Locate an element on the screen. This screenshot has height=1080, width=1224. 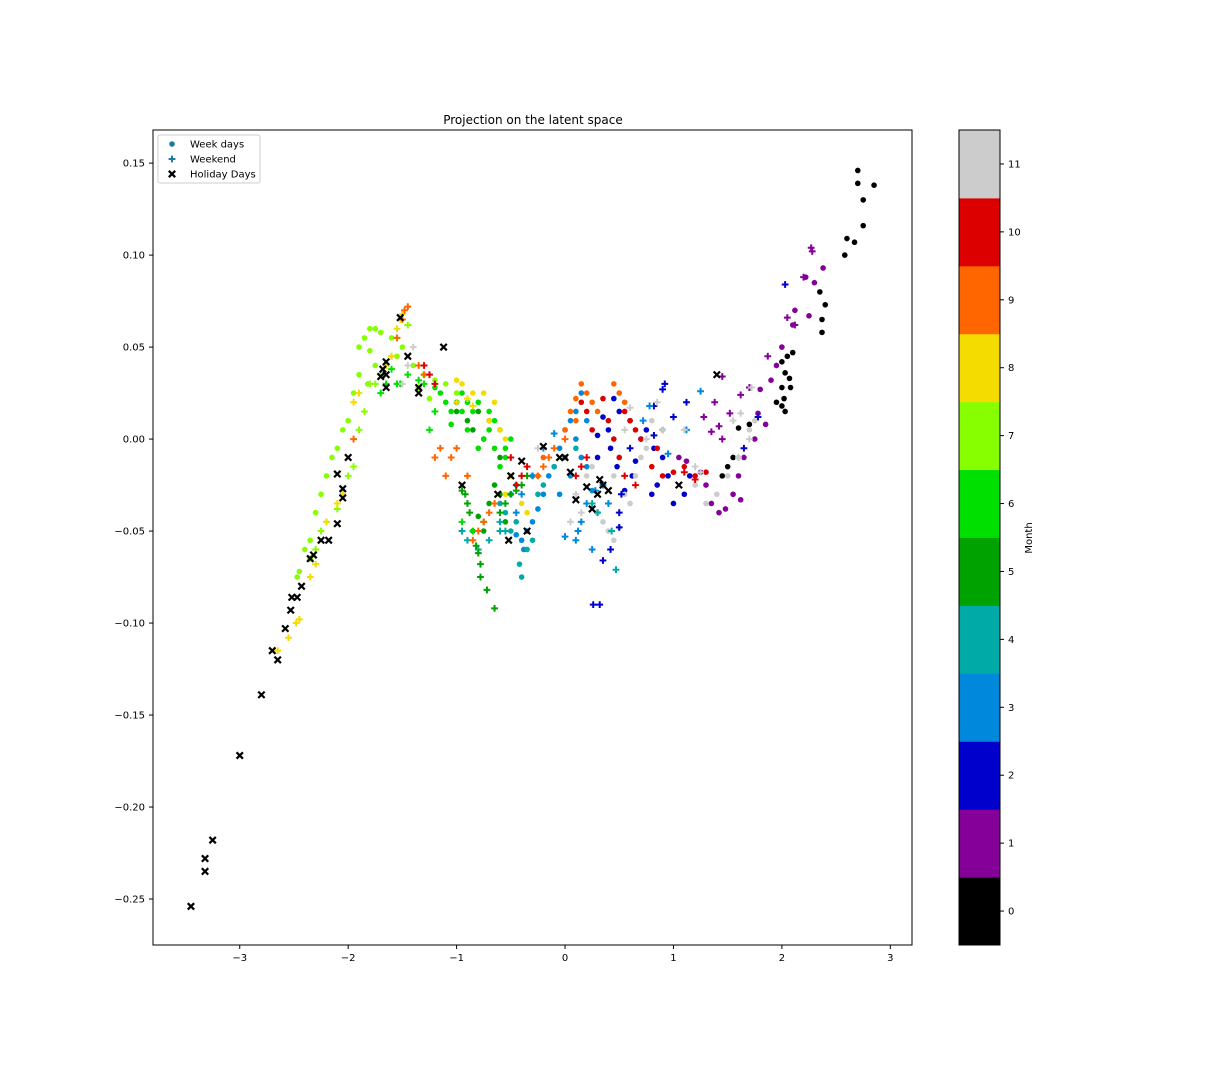
y-tick-label: 0.10 is located at coordinates (134, 256).